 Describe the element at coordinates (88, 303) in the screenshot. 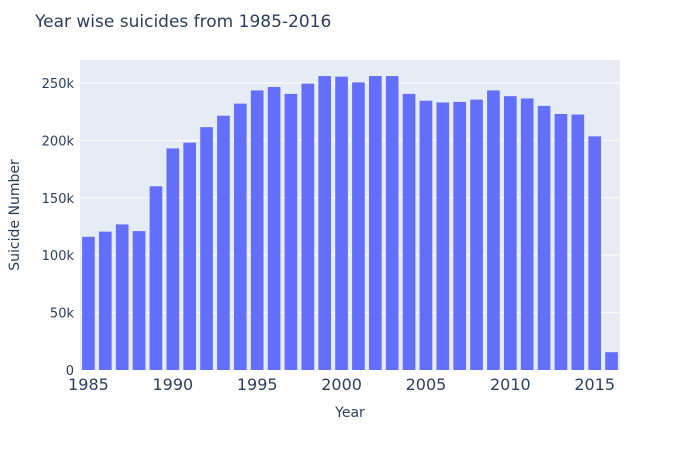

I see `bar-1985` at that location.